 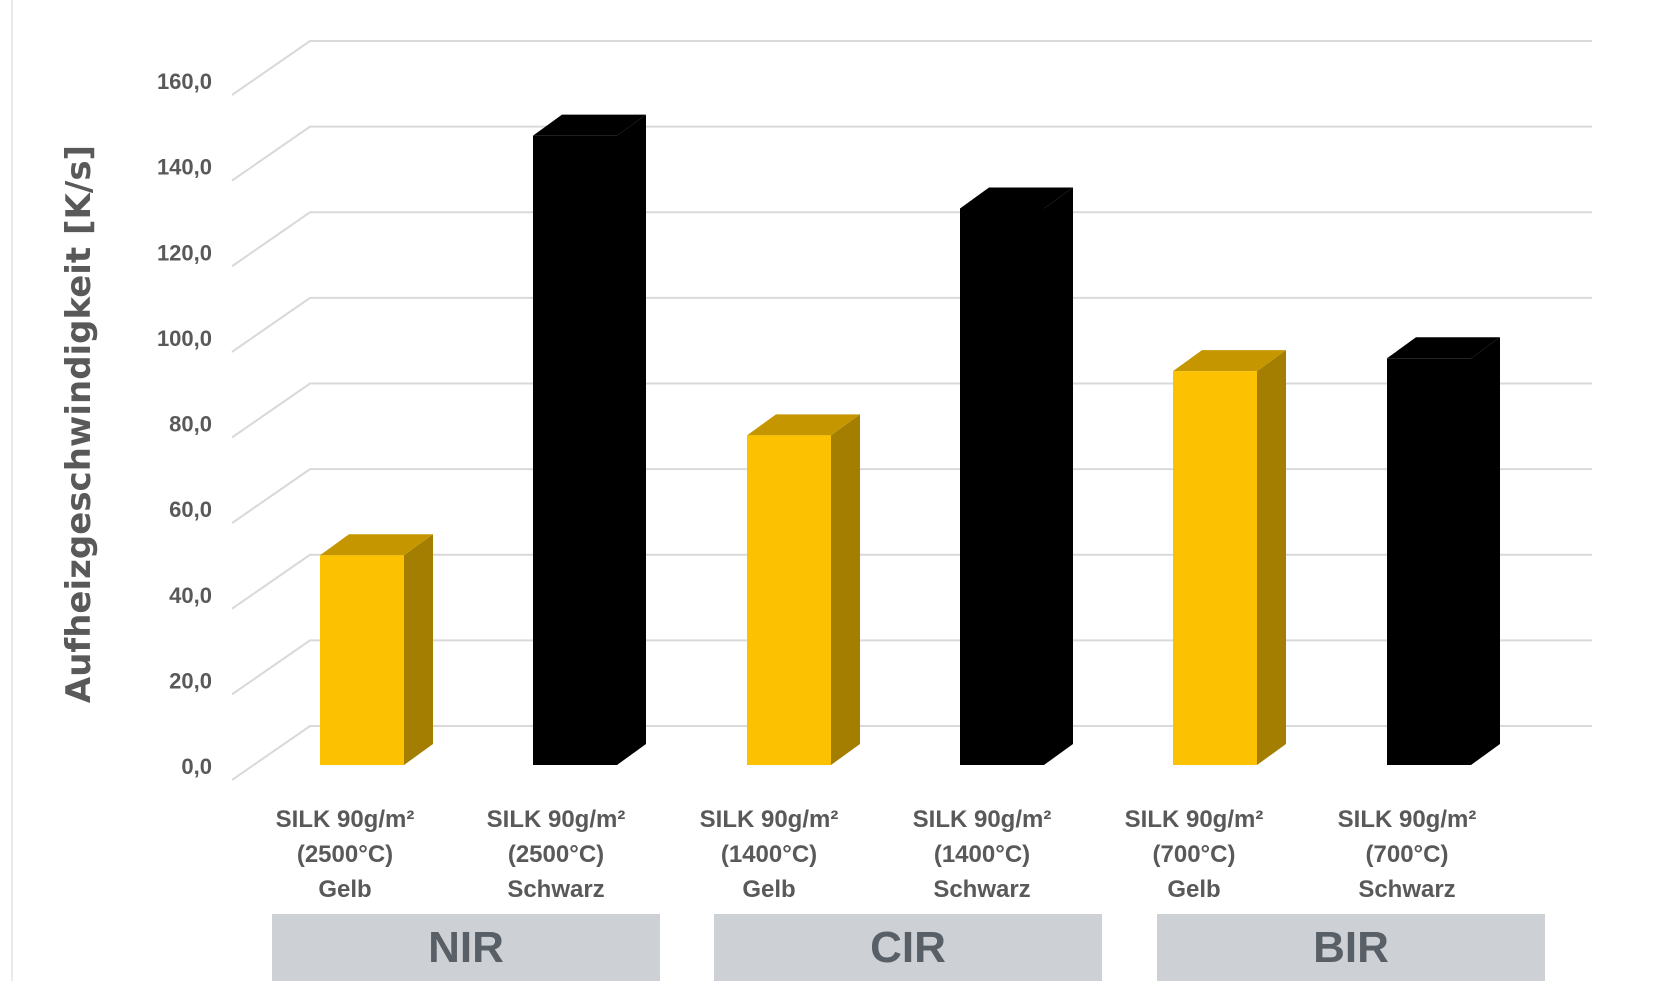 I want to click on group-label-bir: BIR, so click(x=1351, y=947).